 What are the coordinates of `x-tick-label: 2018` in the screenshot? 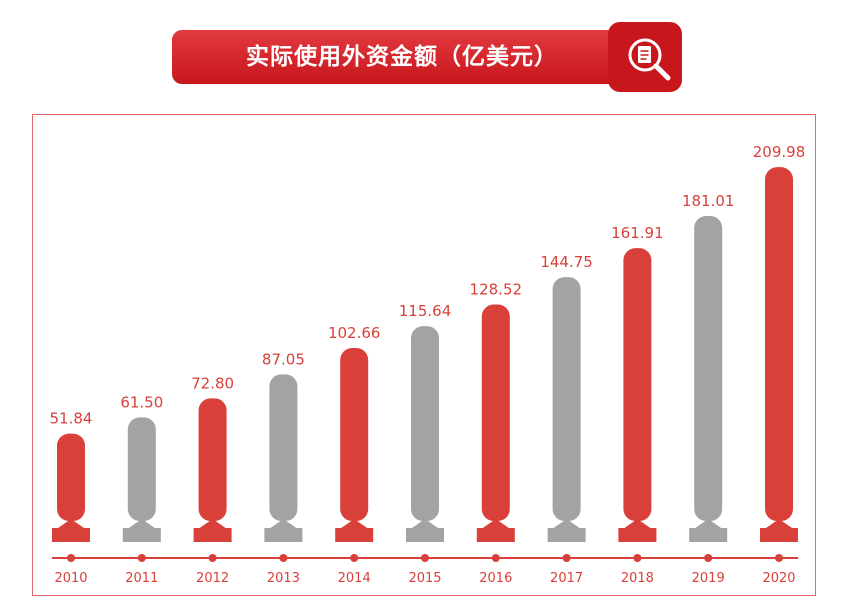 It's located at (637, 578).